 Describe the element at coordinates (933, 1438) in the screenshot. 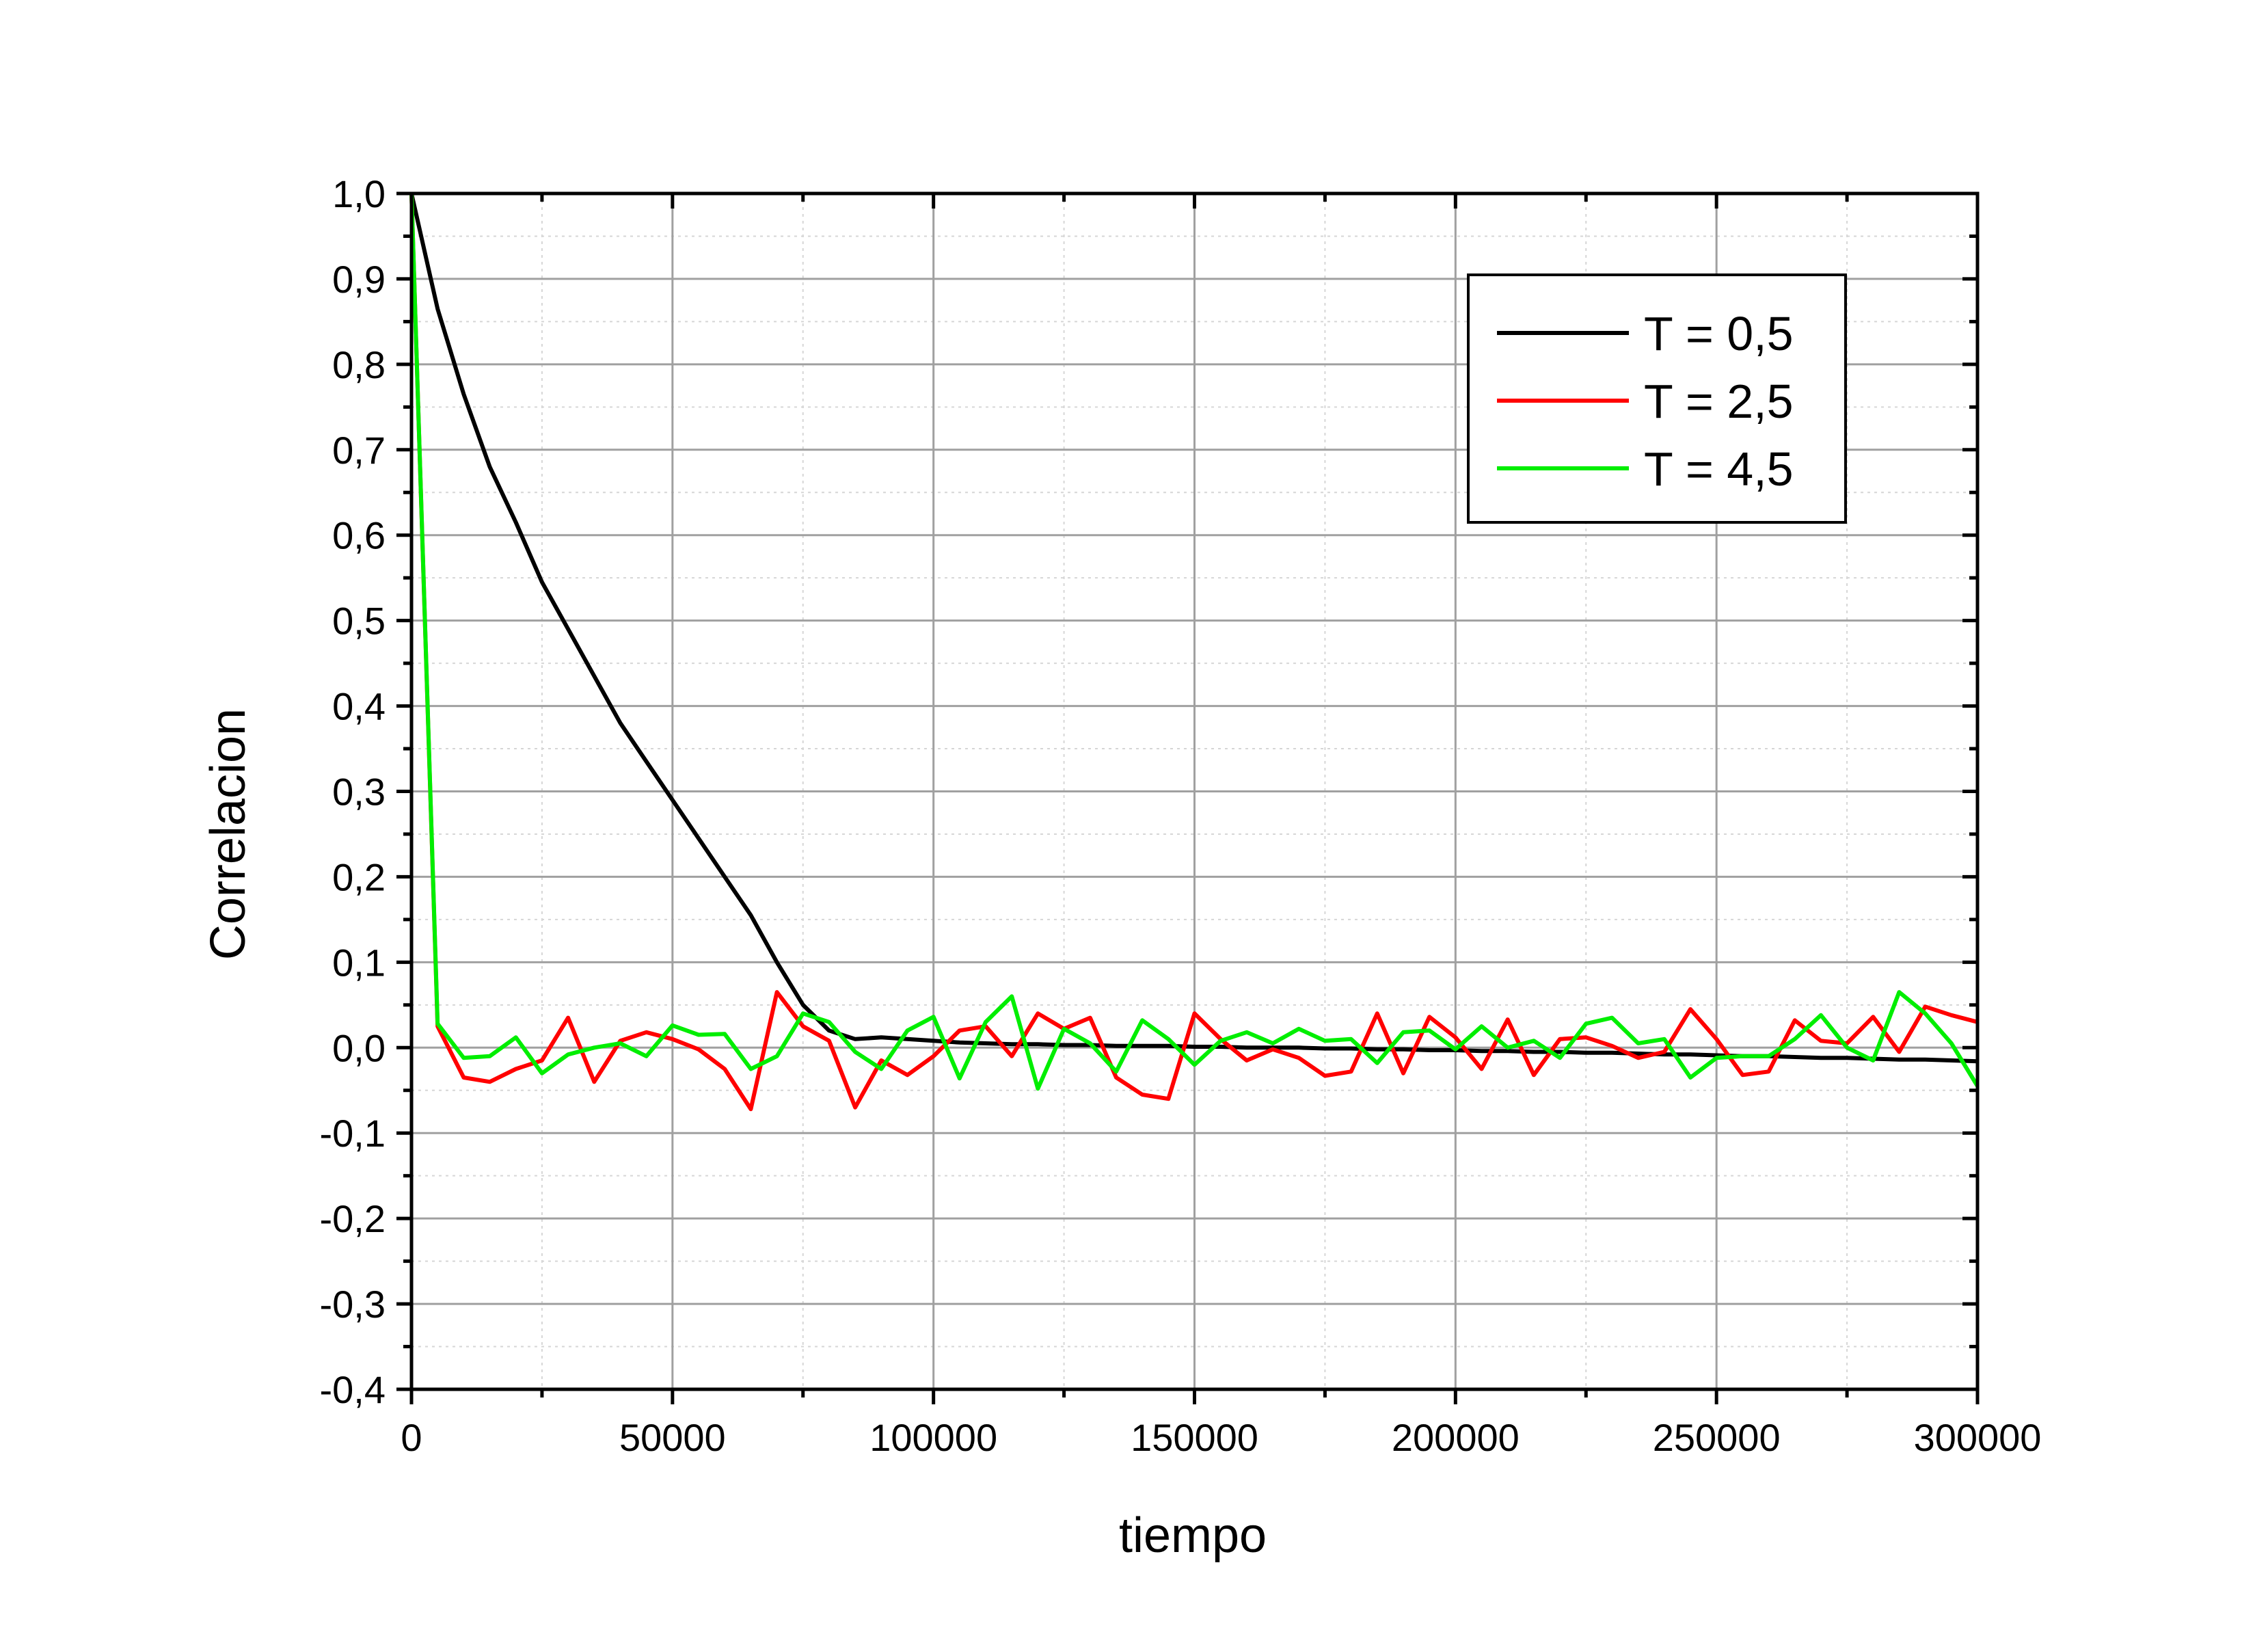

I see `x-tick-label: 100000` at that location.